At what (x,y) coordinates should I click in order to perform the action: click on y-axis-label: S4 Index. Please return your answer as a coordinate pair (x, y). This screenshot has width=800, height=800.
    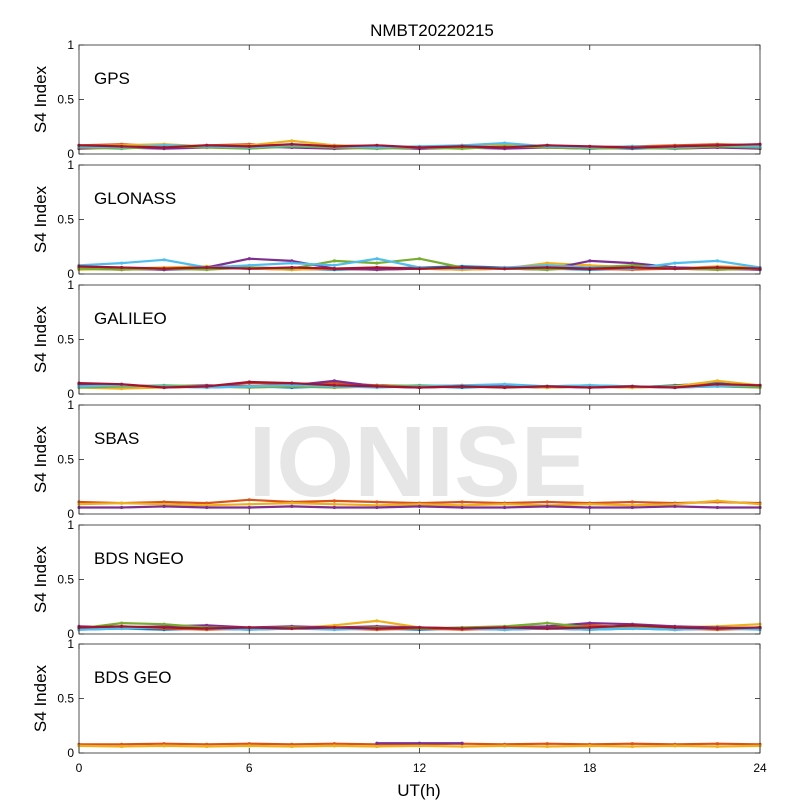
    Looking at the image, I should click on (40, 579).